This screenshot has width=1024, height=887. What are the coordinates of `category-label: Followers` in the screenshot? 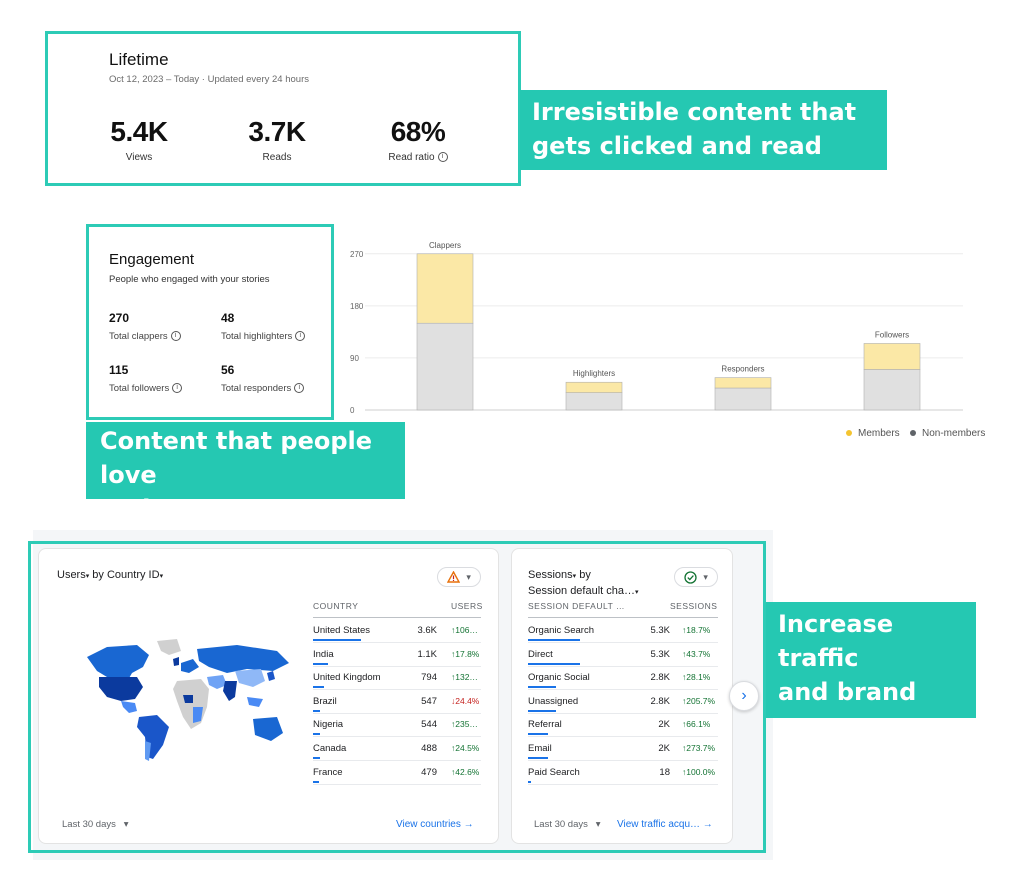 It's located at (892, 334).